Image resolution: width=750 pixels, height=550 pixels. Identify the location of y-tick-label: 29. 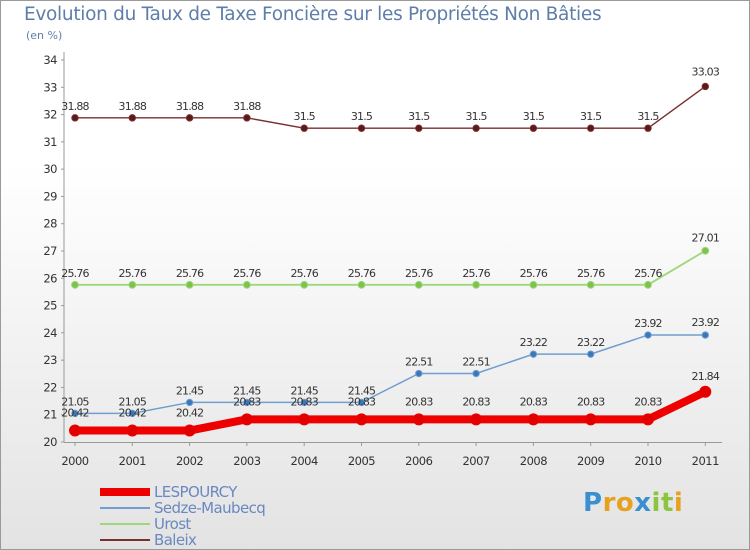
(50, 196).